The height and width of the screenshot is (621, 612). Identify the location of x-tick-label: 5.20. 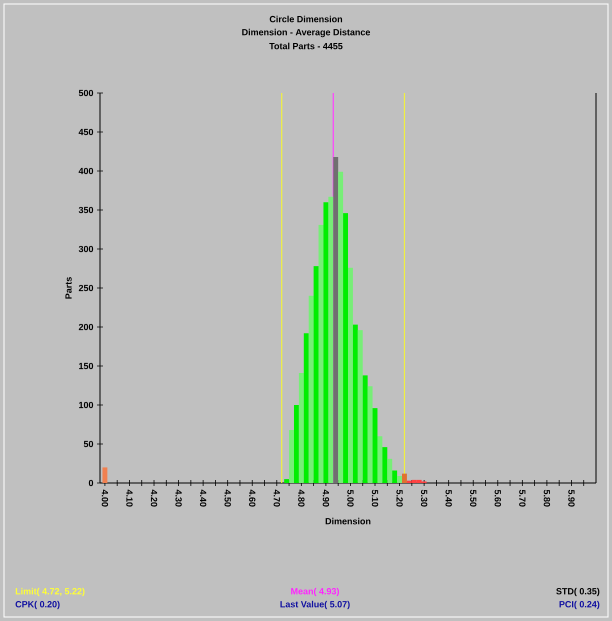
(399, 498).